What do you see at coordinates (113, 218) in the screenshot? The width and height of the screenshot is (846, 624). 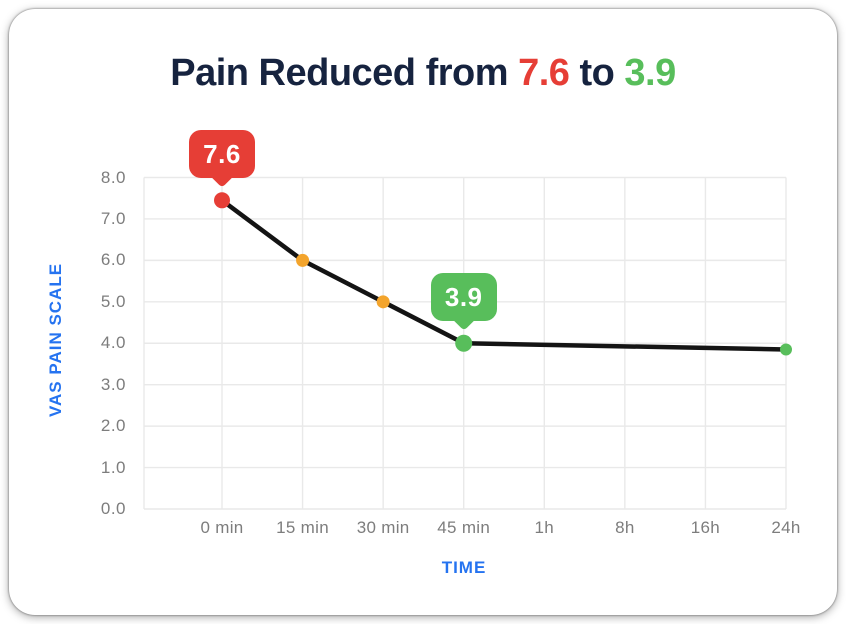 I see `y-tick-label: 7.0` at bounding box center [113, 218].